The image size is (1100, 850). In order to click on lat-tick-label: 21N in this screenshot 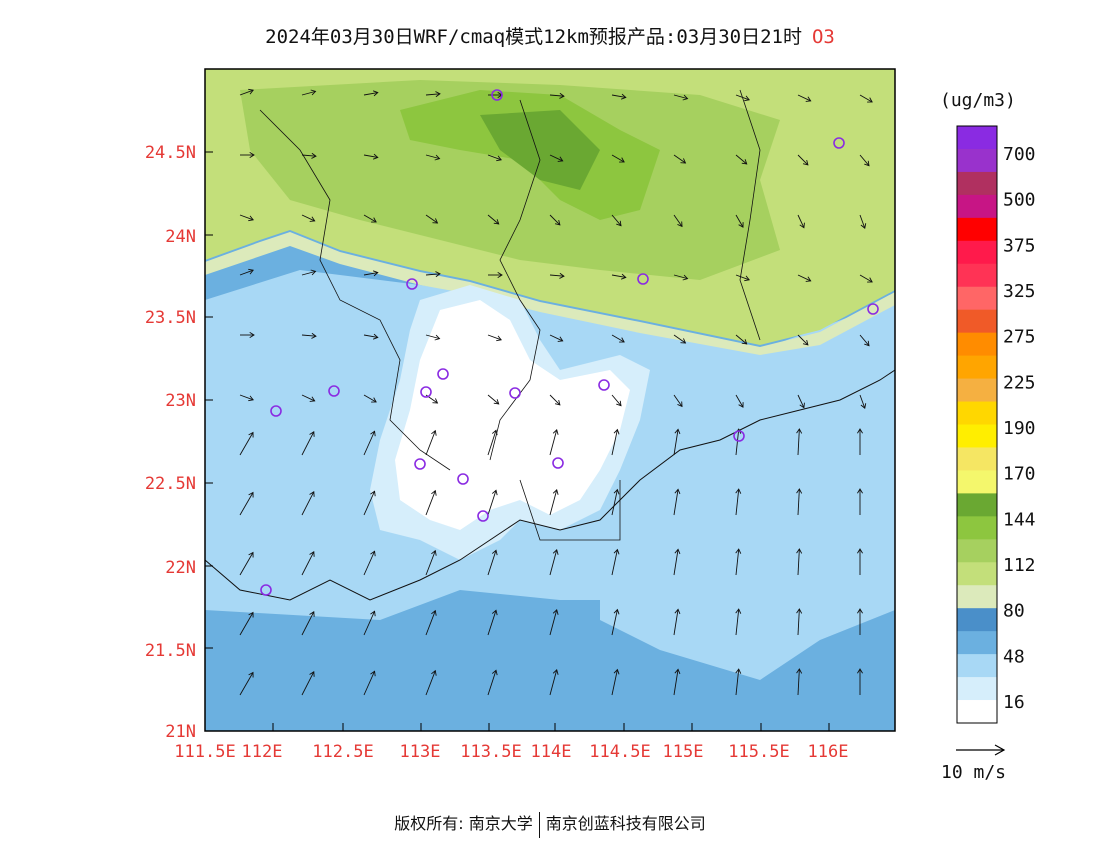, I will do `click(180, 732)`.